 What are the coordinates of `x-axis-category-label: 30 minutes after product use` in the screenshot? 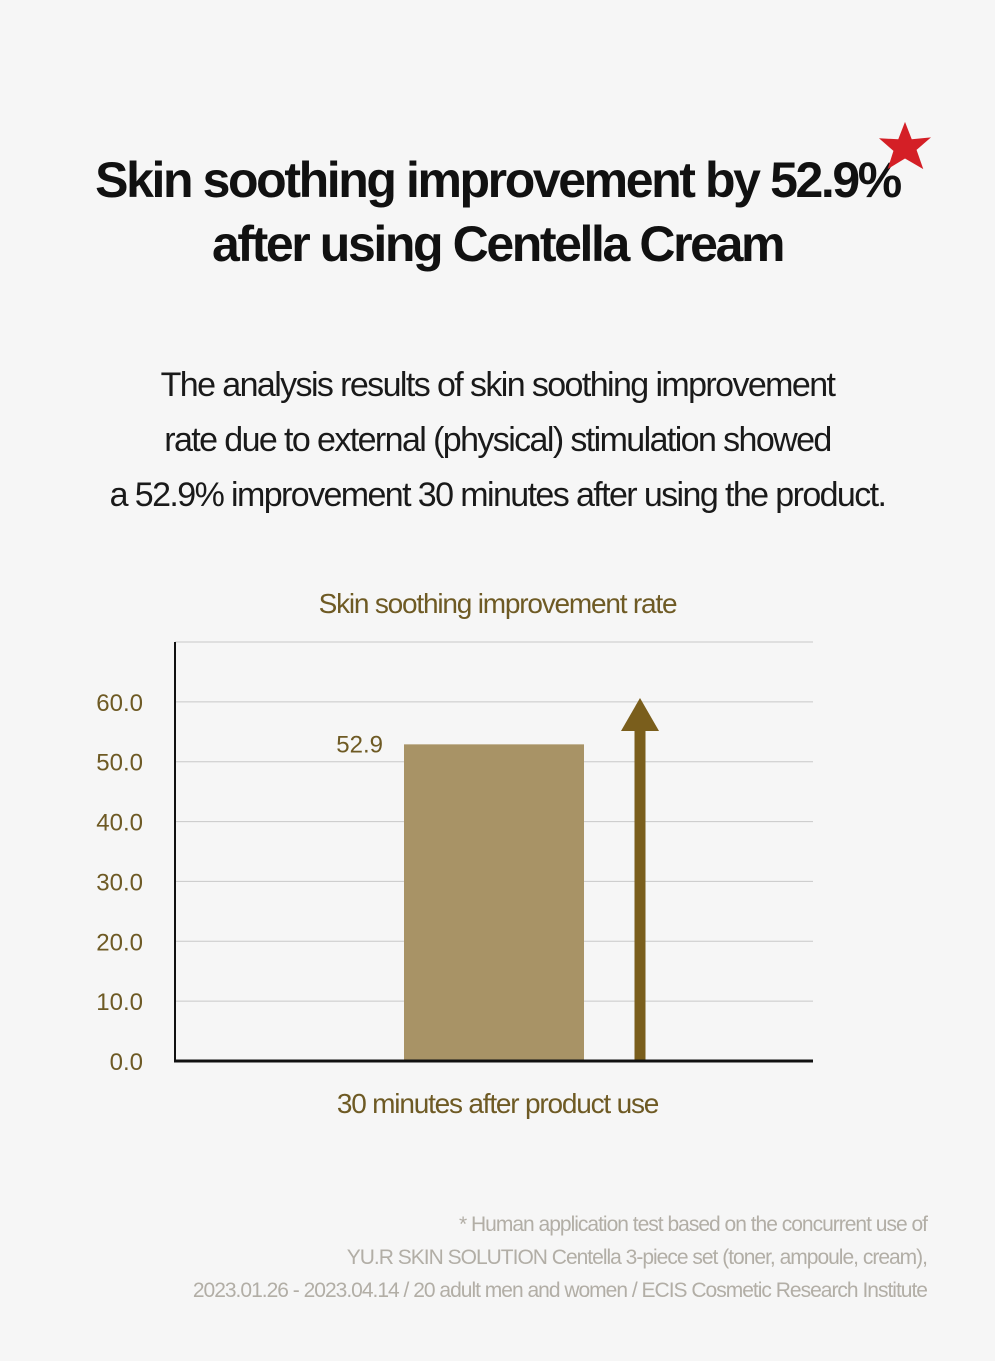 It's located at (497, 1103).